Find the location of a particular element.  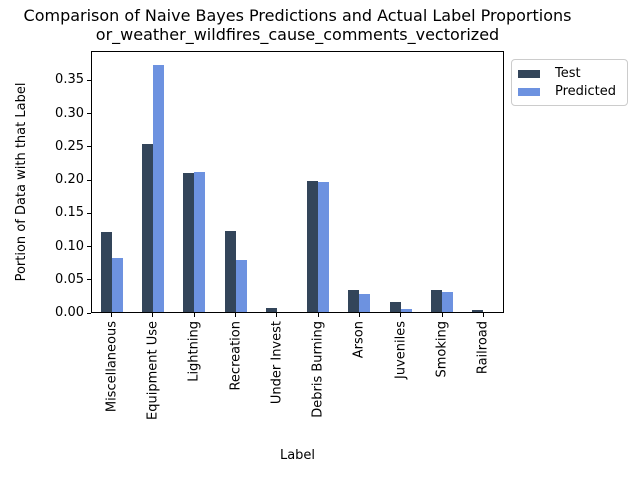

test-bar-railroad is located at coordinates (478, 311).